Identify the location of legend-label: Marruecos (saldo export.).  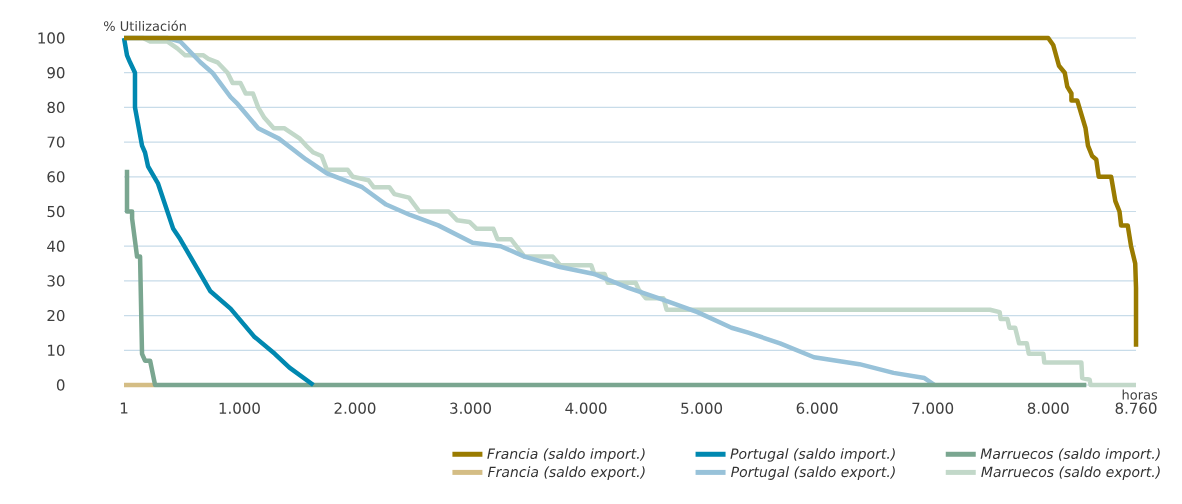
(1070, 473).